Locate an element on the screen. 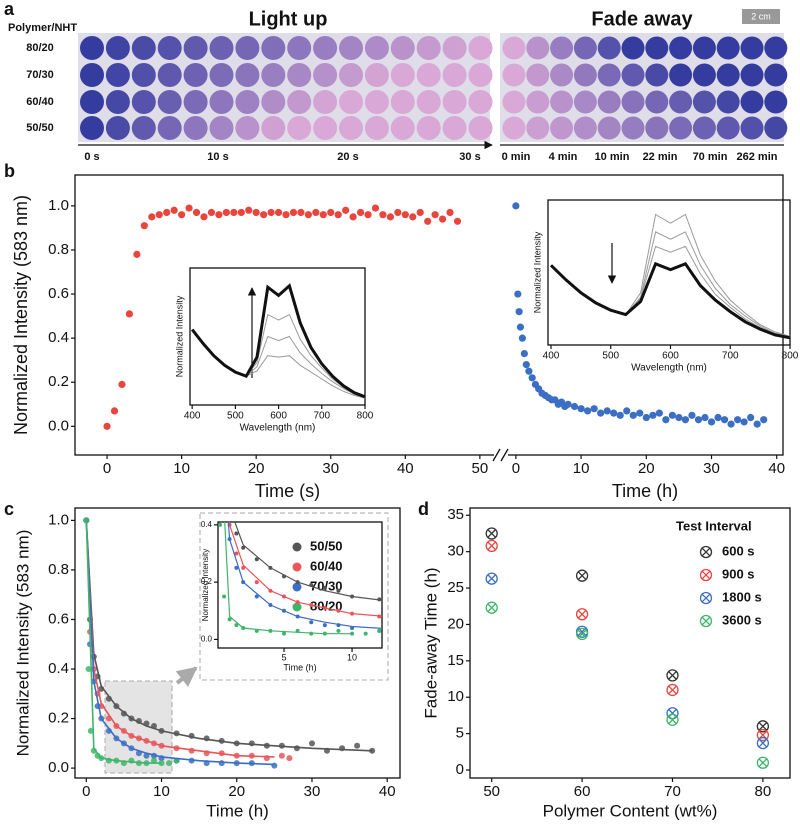  spectrum-line is located at coordinates (670, 292).